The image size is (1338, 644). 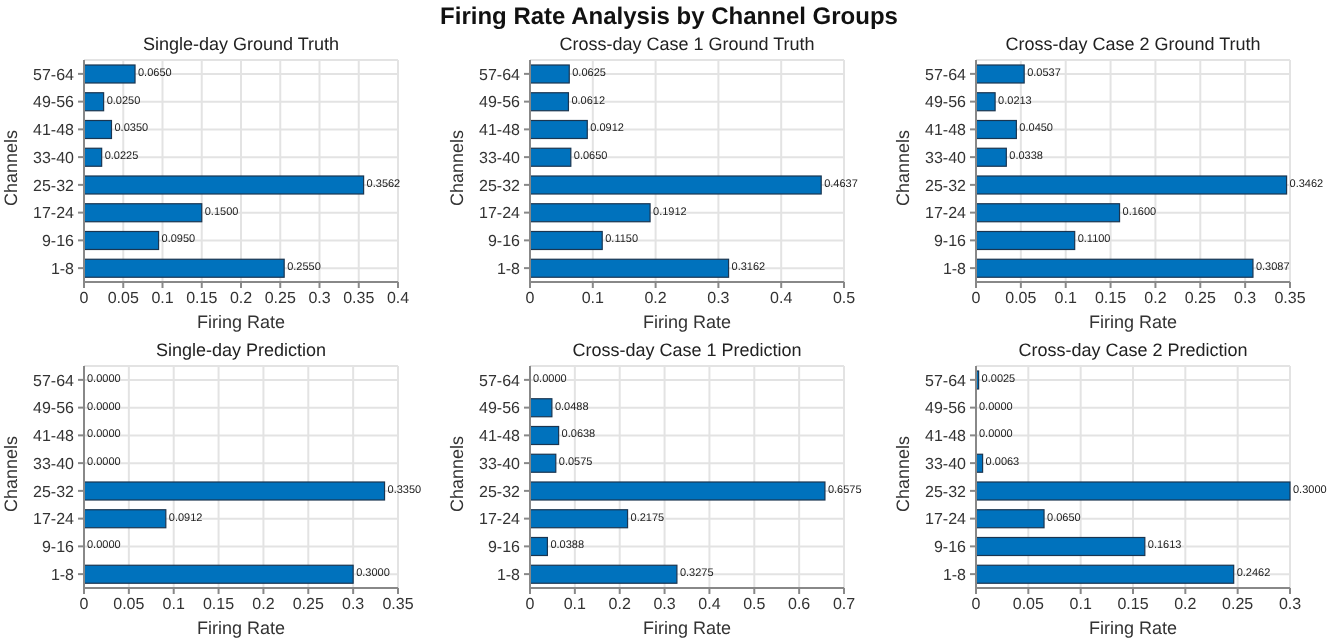 I want to click on x-tick-label: 0.7, so click(x=844, y=604).